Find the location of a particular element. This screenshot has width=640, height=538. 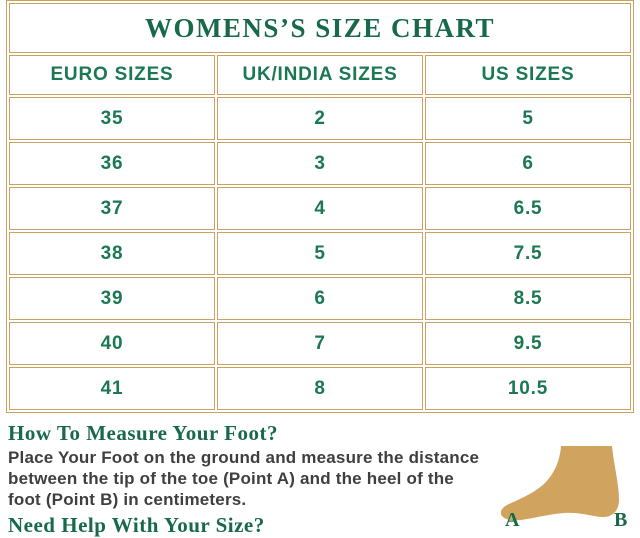

table-row: 37 4 6.5 is located at coordinates (320, 208).